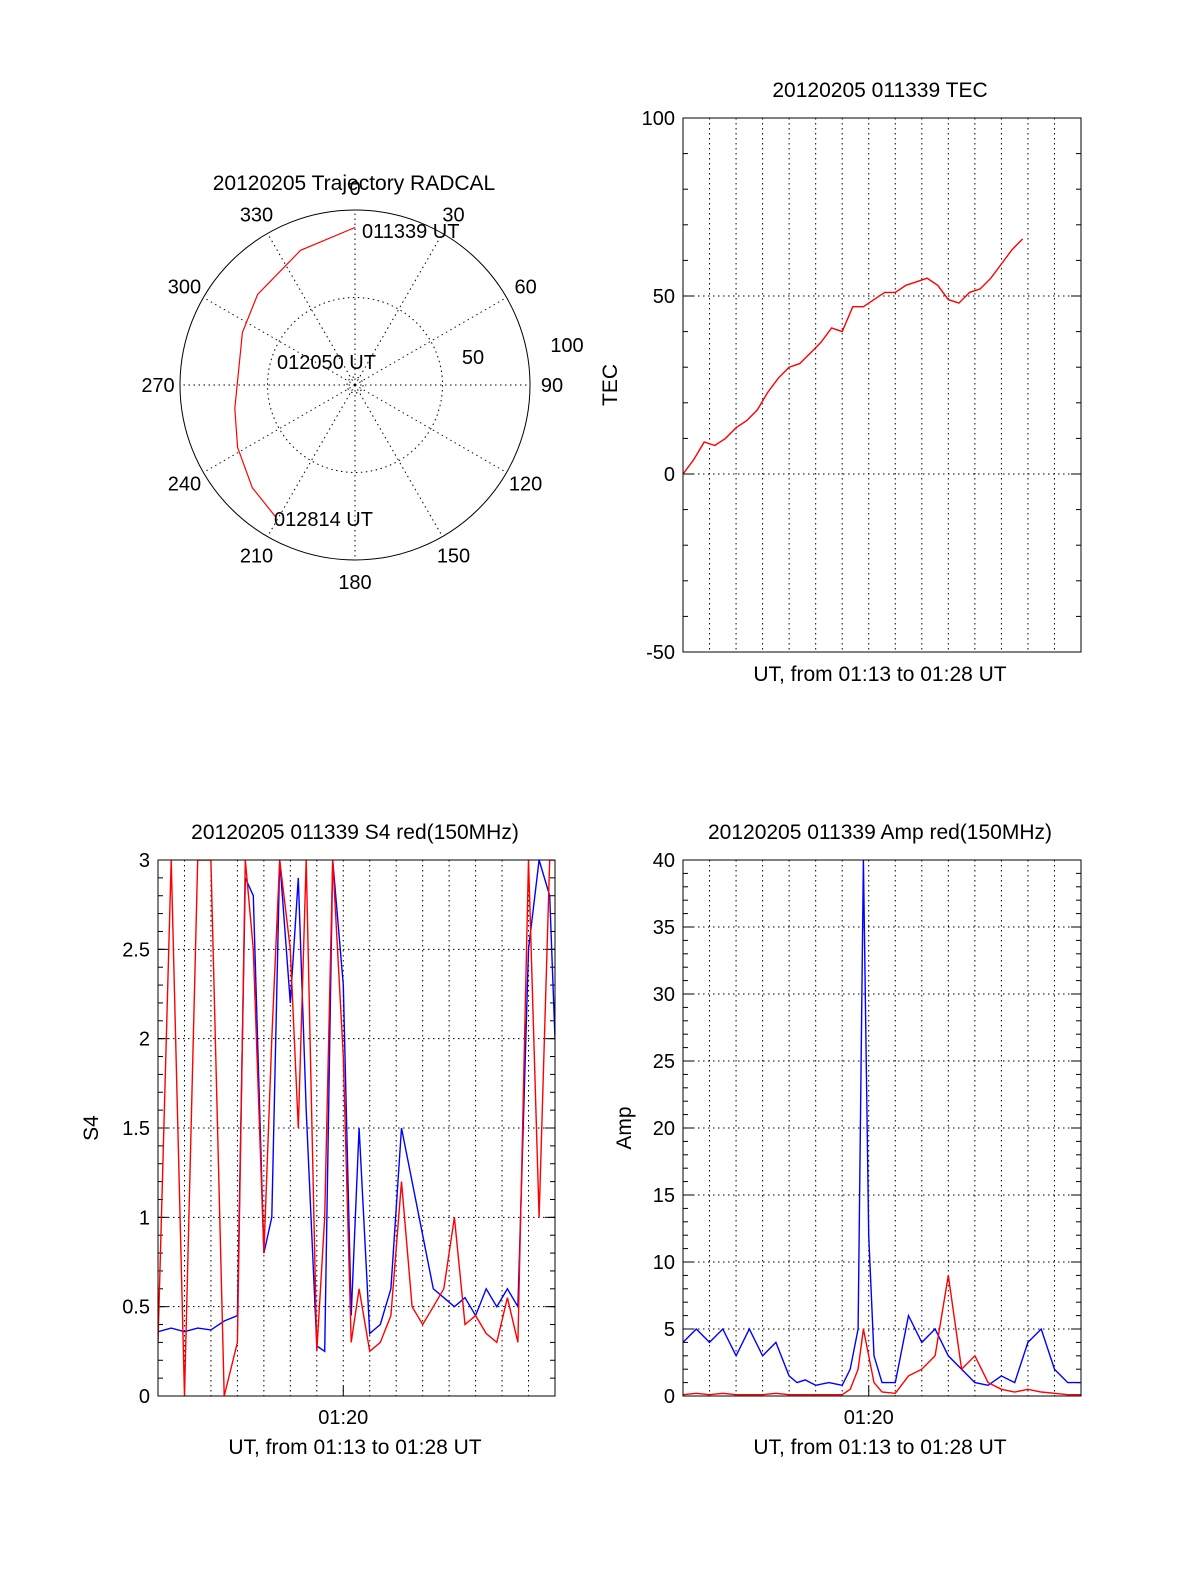  What do you see at coordinates (664, 995) in the screenshot?
I see `amp-ytick-label: 30` at bounding box center [664, 995].